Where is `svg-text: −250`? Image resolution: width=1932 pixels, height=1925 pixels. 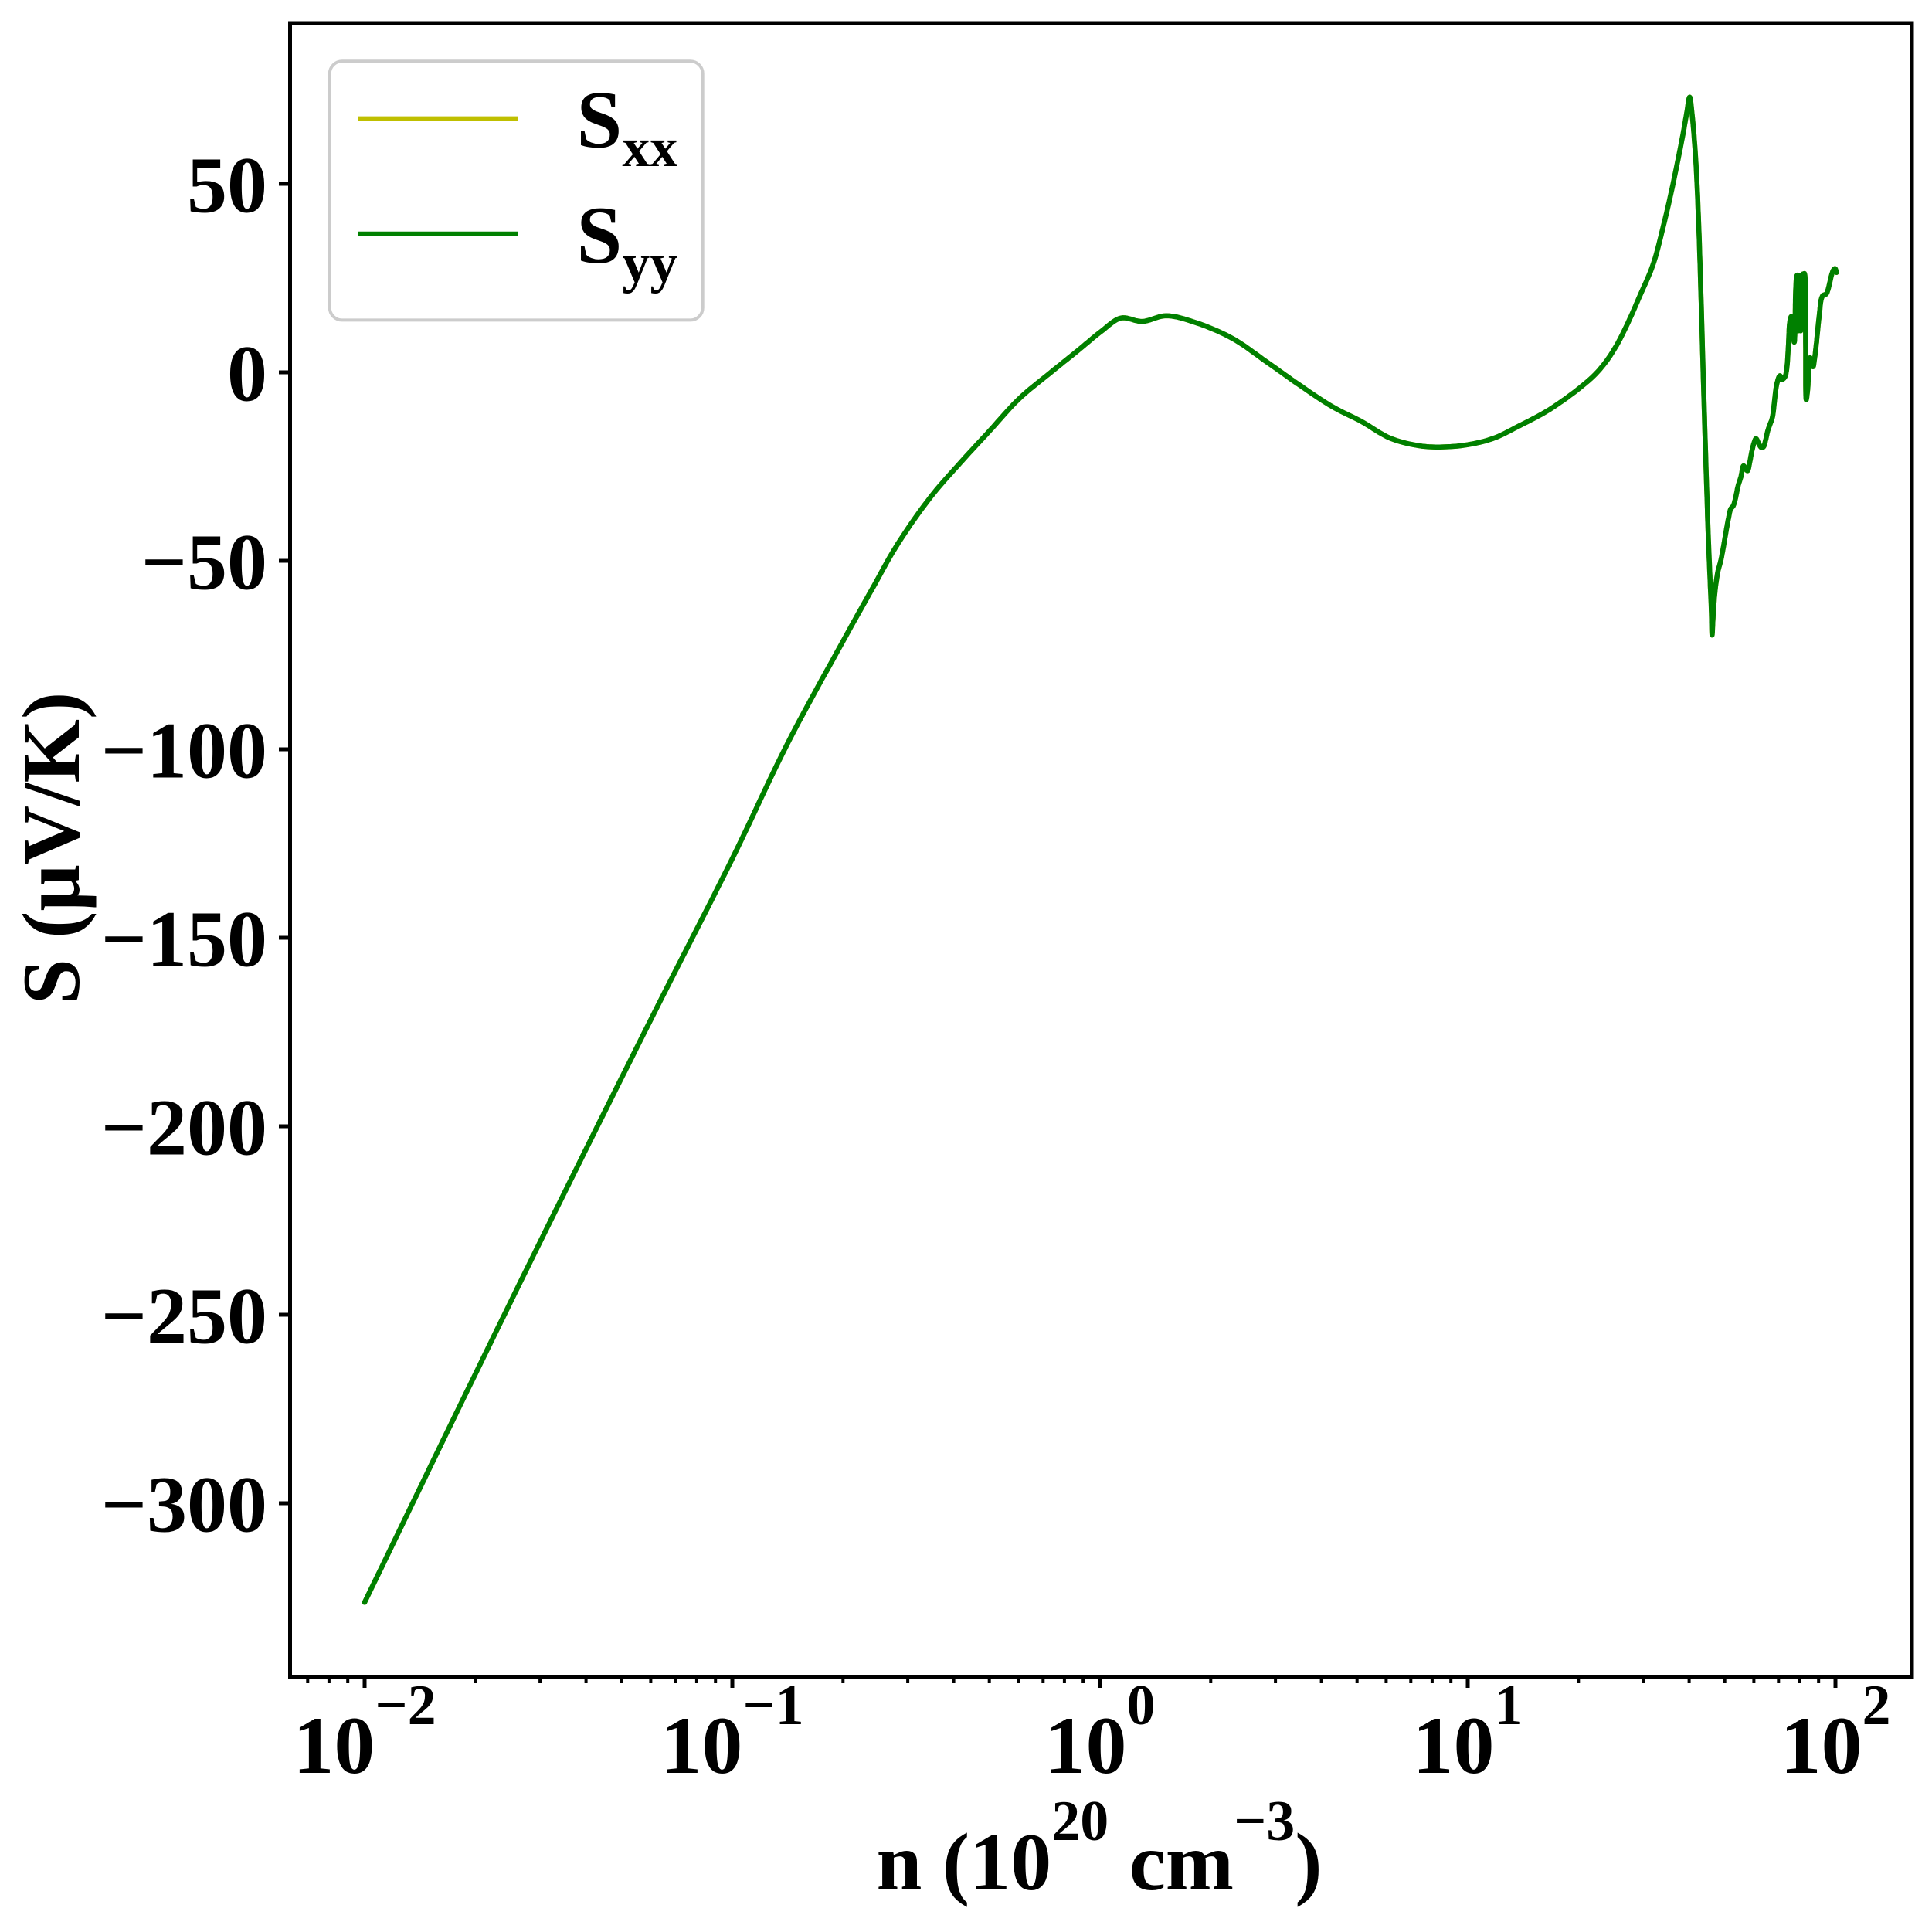 svg-text: −250 is located at coordinates (184, 1316).